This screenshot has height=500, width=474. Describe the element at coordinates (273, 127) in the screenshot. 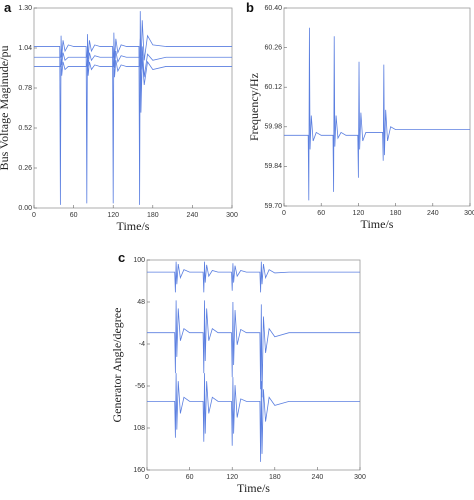

I see `y-tick-label: 59.98` at that location.